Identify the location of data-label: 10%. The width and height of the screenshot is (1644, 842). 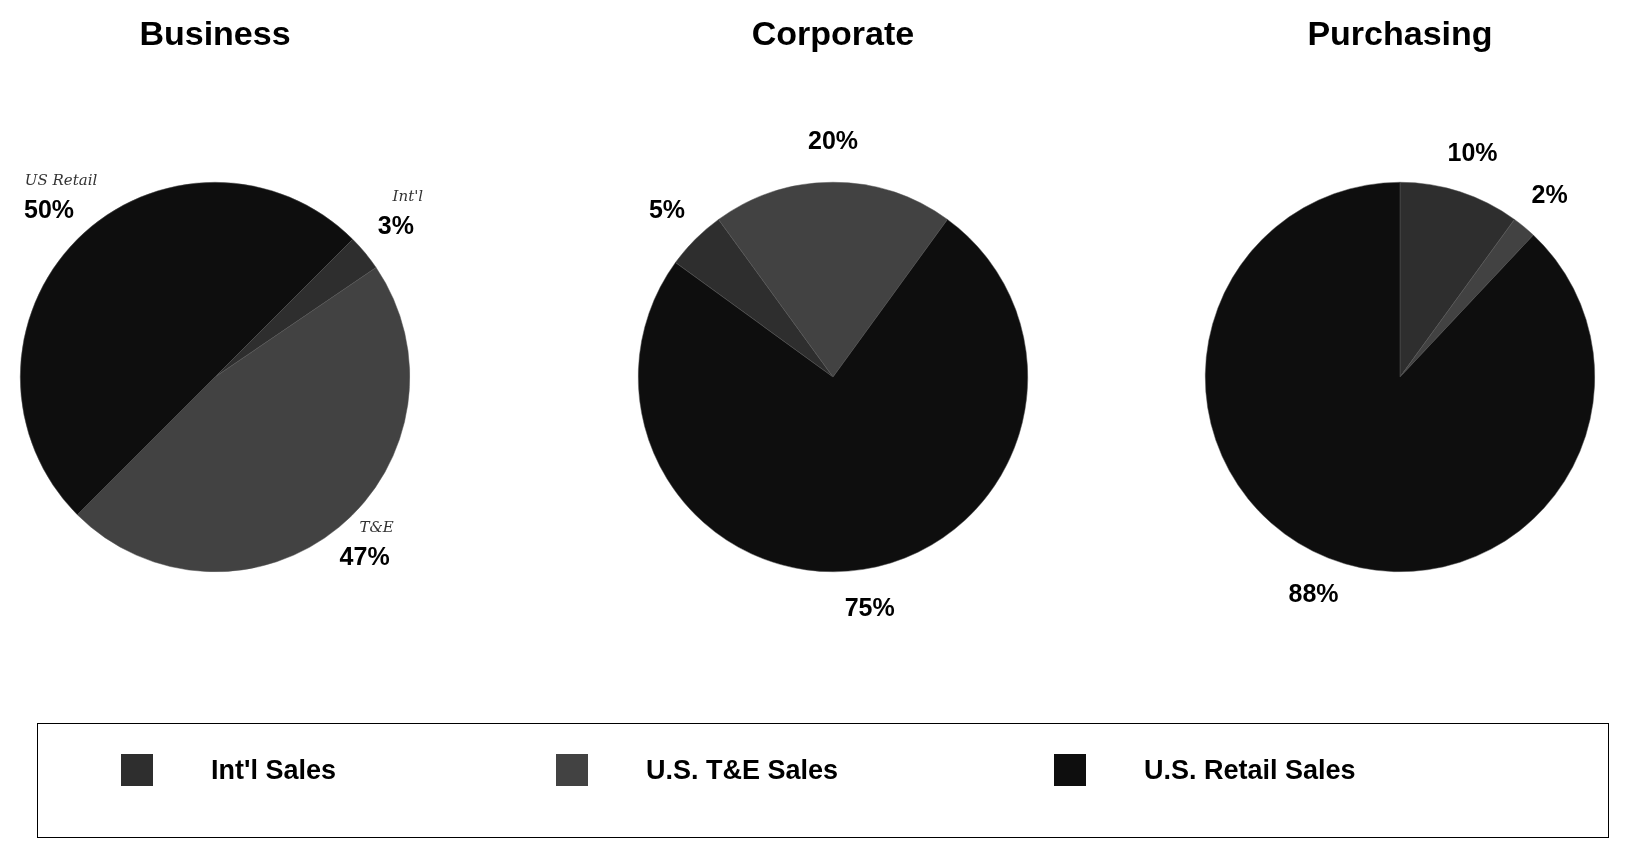
(1472, 151).